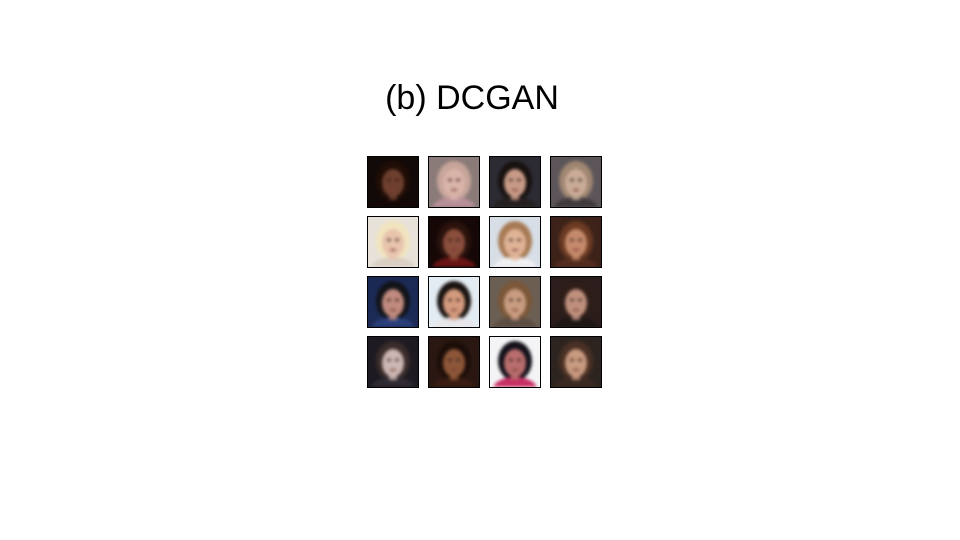  I want to click on face-sample-r3-c1, so click(393, 302).